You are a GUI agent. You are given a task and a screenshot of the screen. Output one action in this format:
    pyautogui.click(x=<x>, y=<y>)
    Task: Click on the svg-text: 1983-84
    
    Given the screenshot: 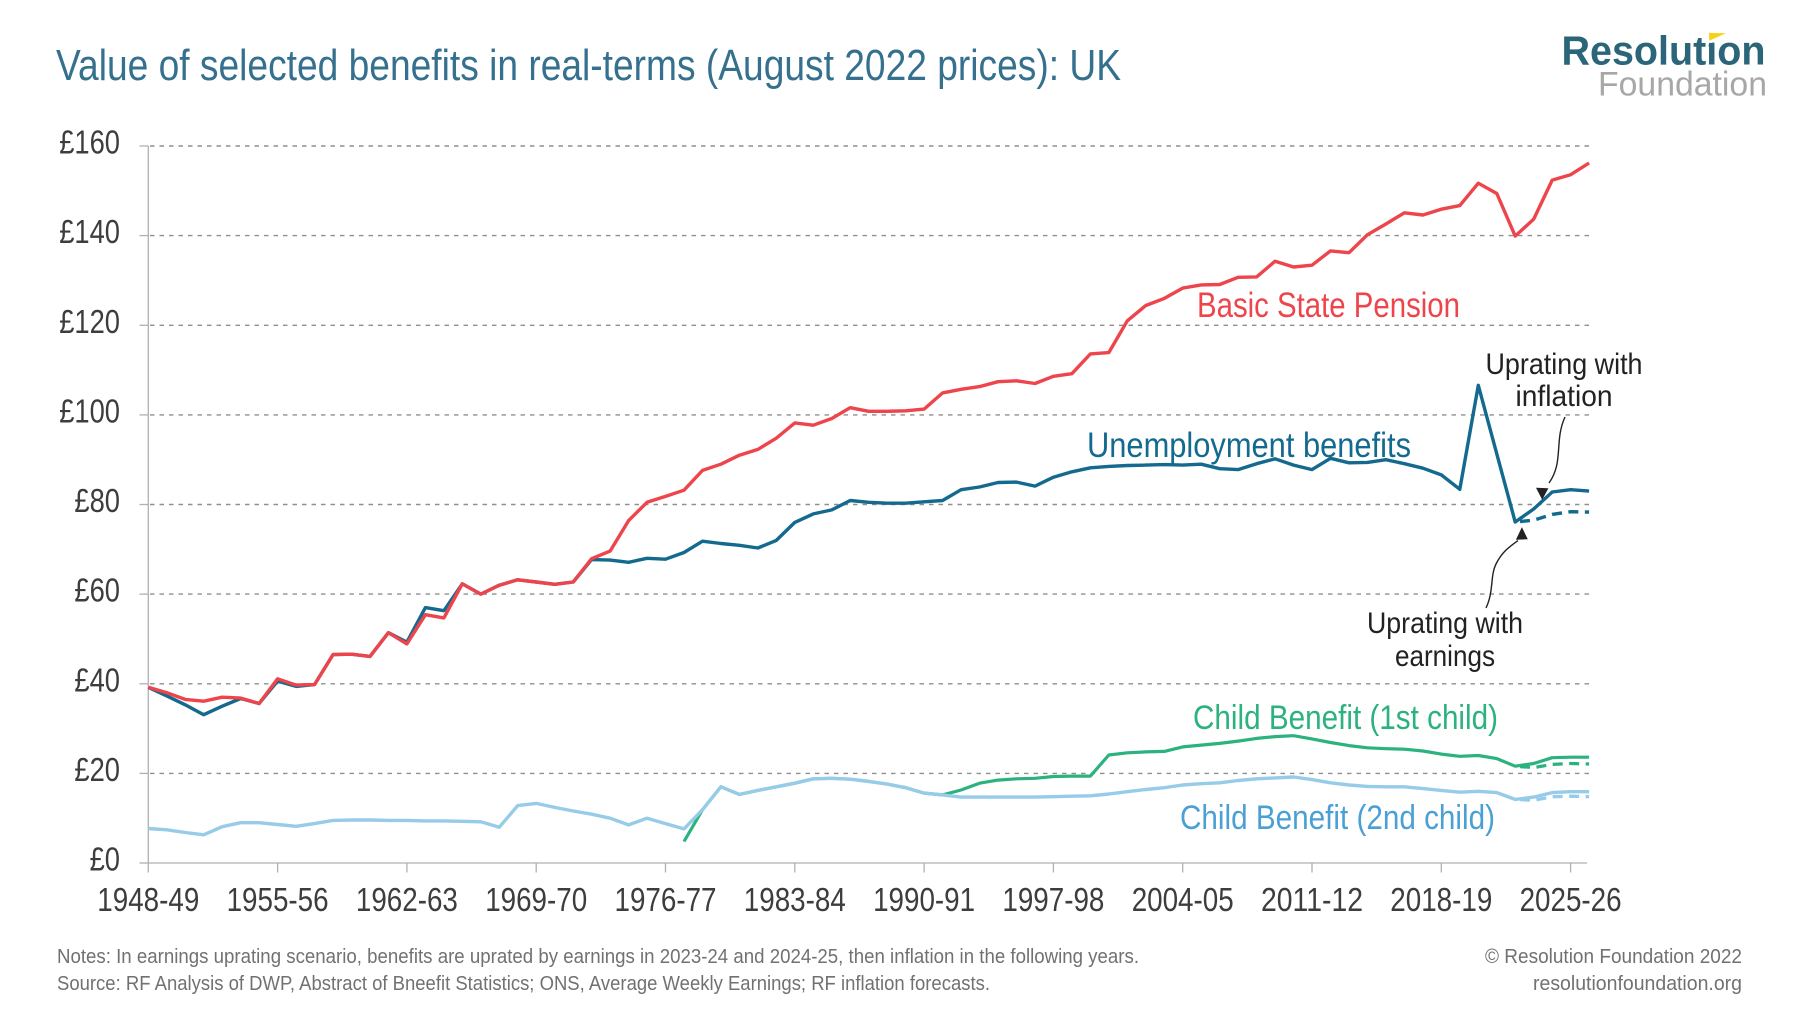 What is the action you would take?
    pyautogui.click(x=795, y=899)
    